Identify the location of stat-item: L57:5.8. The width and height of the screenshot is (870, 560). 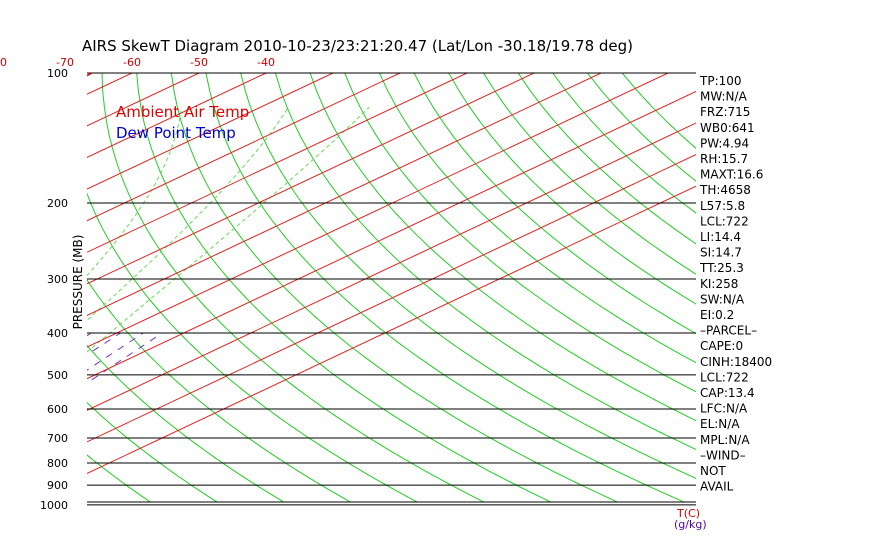
(722, 206).